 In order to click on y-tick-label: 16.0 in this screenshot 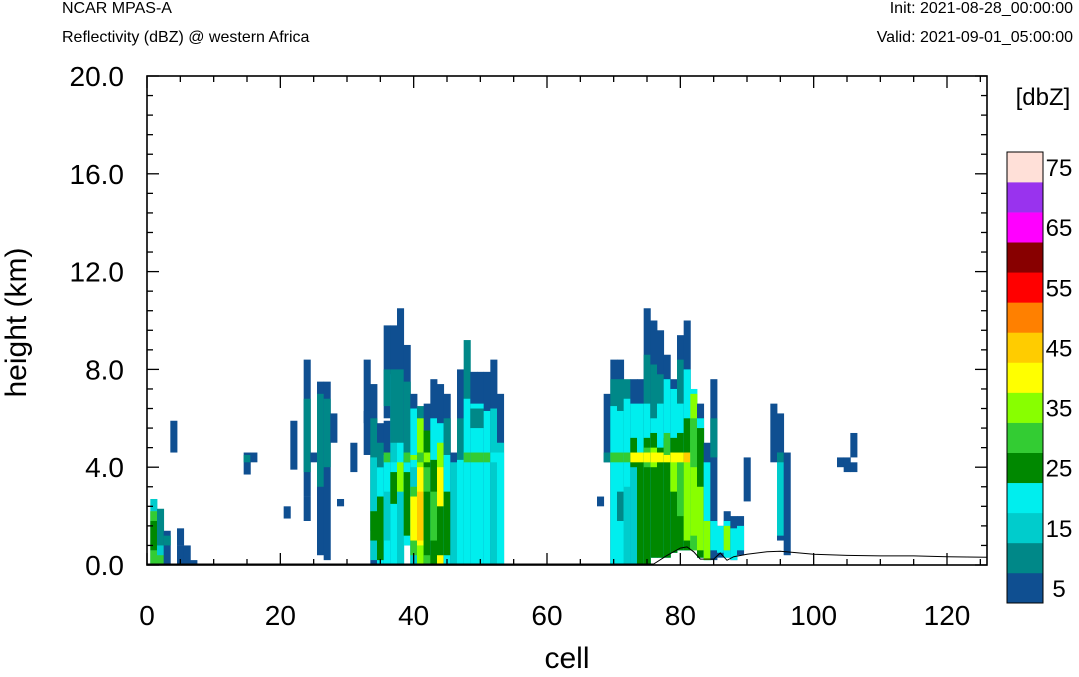, I will do `click(97, 174)`.